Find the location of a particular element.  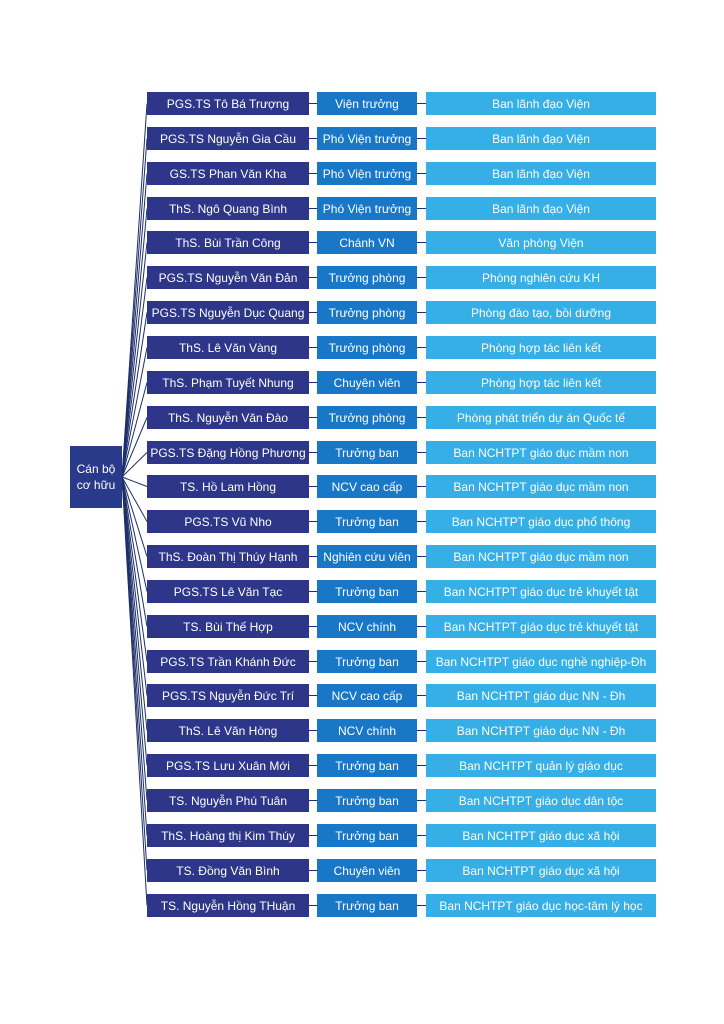

staff-department: Phòng phát triển dự án Quốc tế is located at coordinates (541, 417).